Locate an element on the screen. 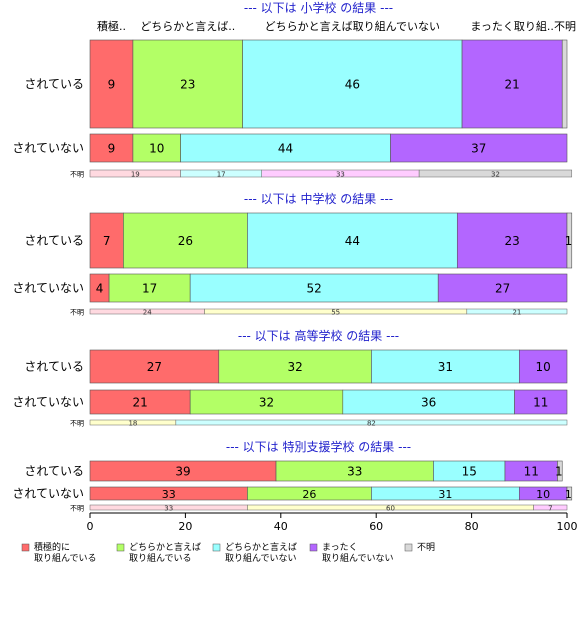  column-label: どちらかと言えば.. is located at coordinates (187, 26).